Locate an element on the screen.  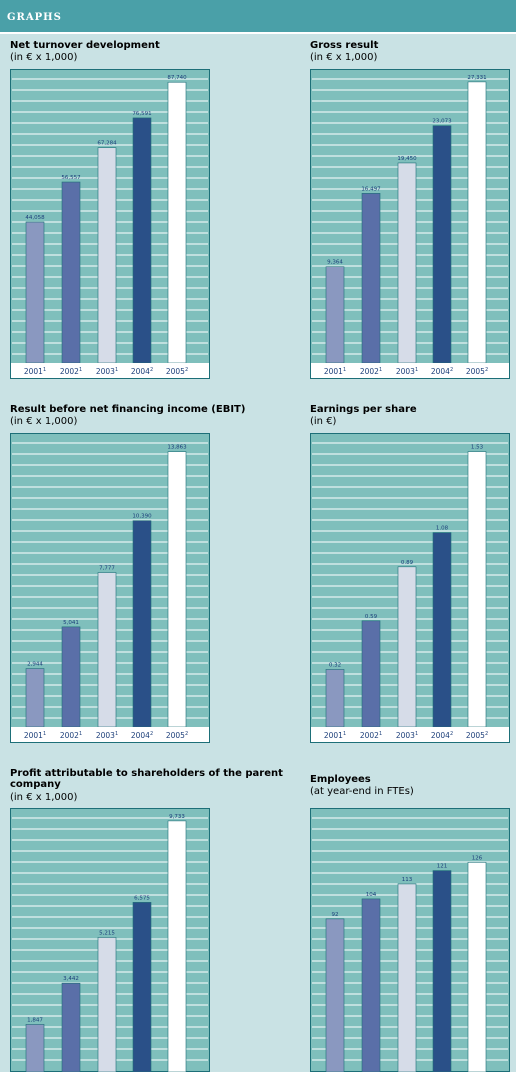
data-label: 126 is located at coordinates (477, 858).